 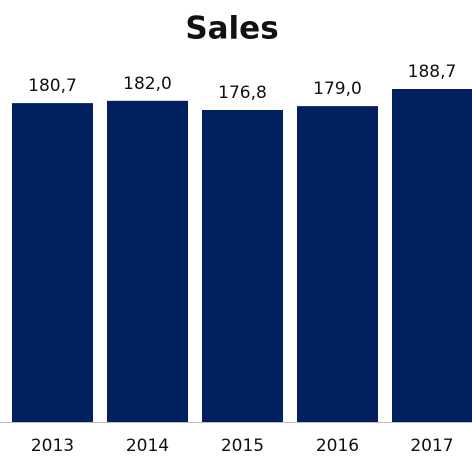 What do you see at coordinates (431, 446) in the screenshot?
I see `x-tick-label: 2017` at bounding box center [431, 446].